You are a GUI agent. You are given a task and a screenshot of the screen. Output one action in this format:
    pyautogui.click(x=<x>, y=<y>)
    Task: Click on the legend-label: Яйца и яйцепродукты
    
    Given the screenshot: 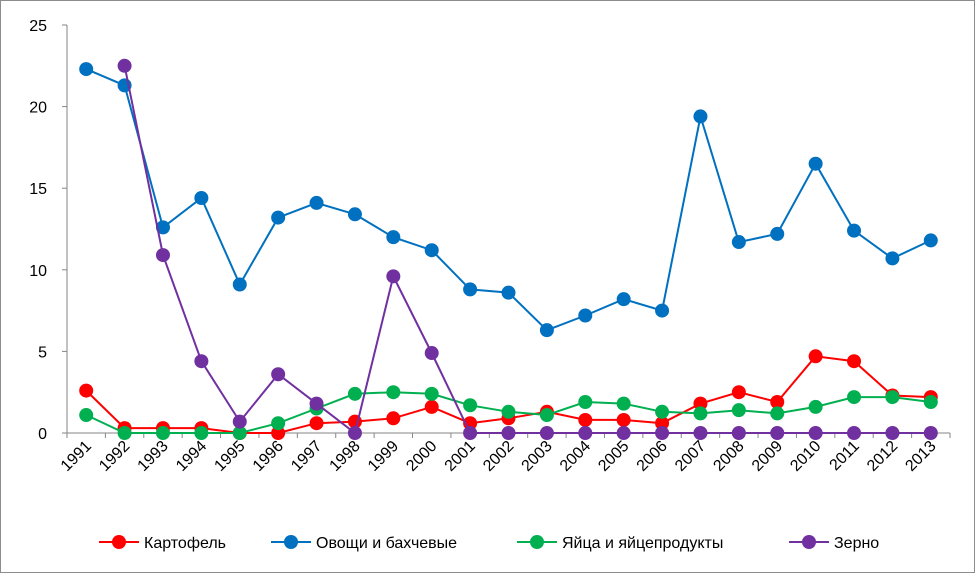 What is the action you would take?
    pyautogui.click(x=642, y=543)
    